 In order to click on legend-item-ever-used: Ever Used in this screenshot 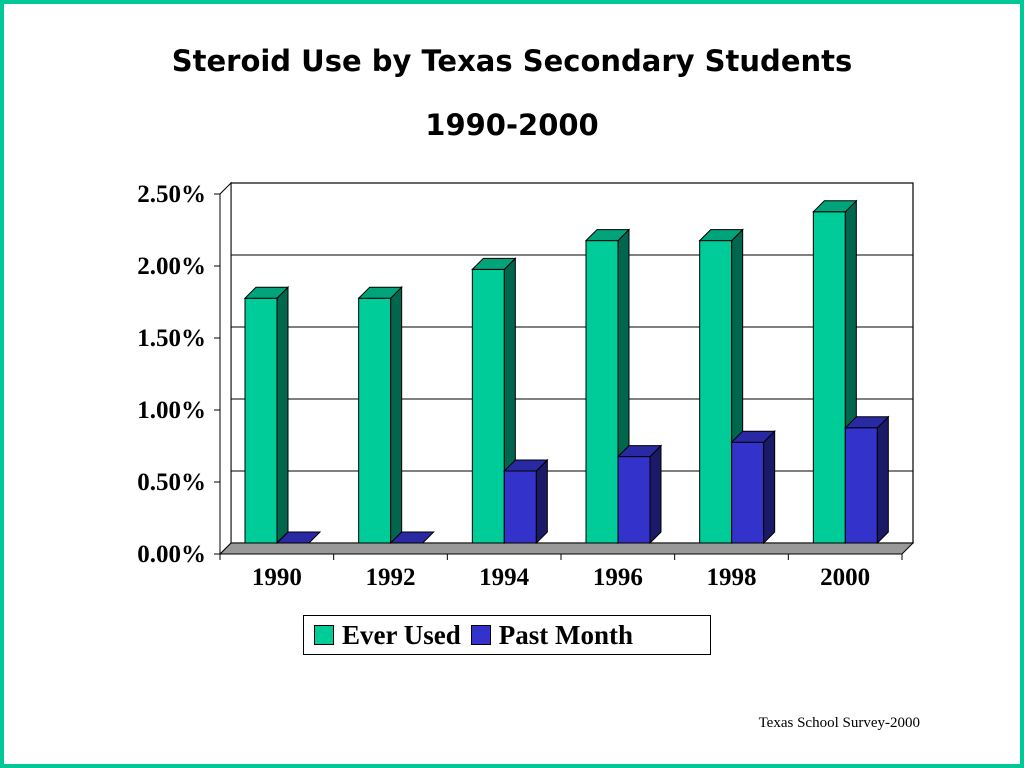, I will do `click(387, 635)`.